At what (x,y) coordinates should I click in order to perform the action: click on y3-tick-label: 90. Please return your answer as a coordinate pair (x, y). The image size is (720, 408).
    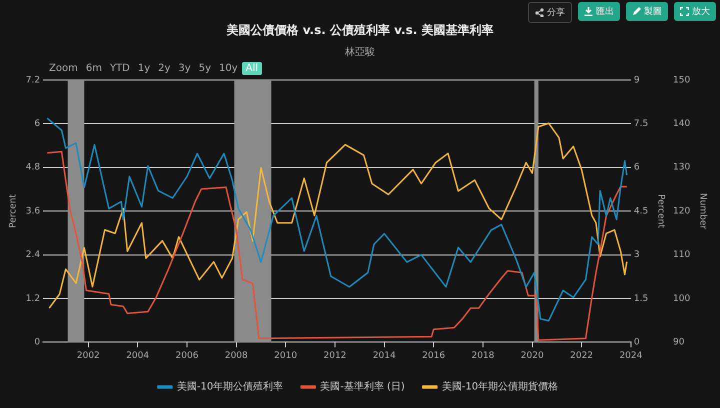
    Looking at the image, I should click on (679, 343).